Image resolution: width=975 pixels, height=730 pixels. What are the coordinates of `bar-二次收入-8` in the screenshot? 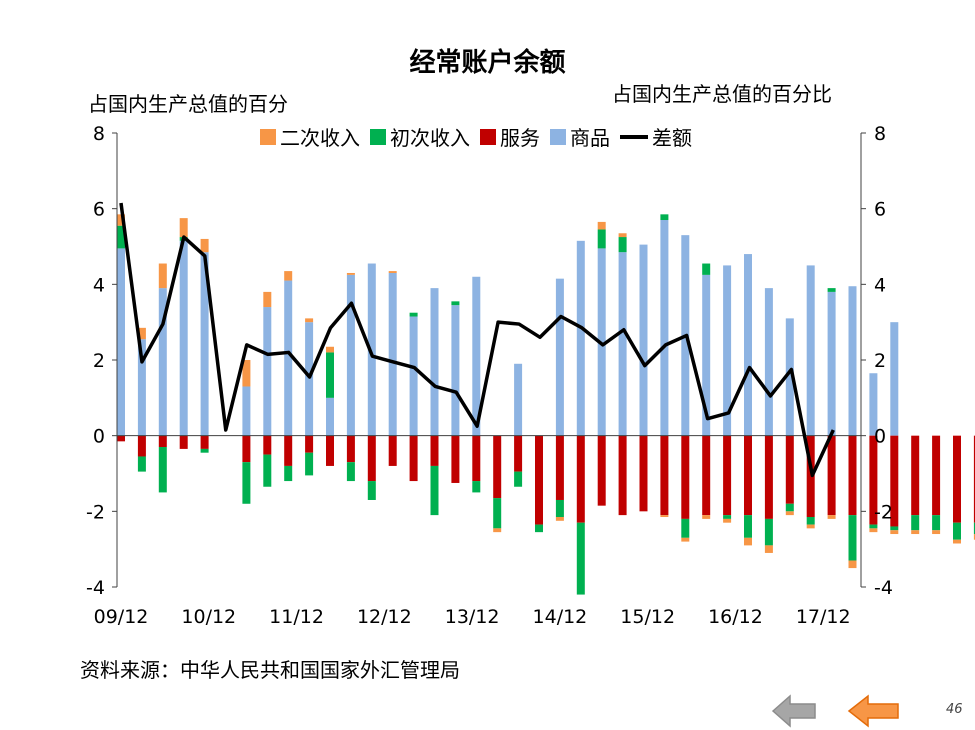 It's located at (288, 276).